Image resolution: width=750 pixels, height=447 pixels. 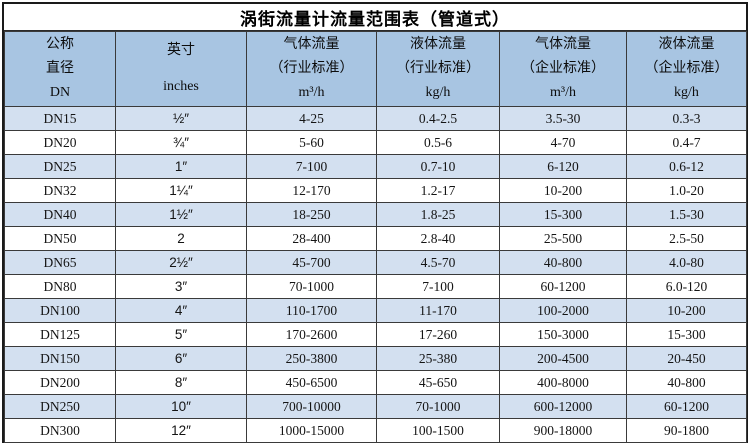 What do you see at coordinates (311, 334) in the screenshot?
I see `cell-gas-industry: 170-2600` at bounding box center [311, 334].